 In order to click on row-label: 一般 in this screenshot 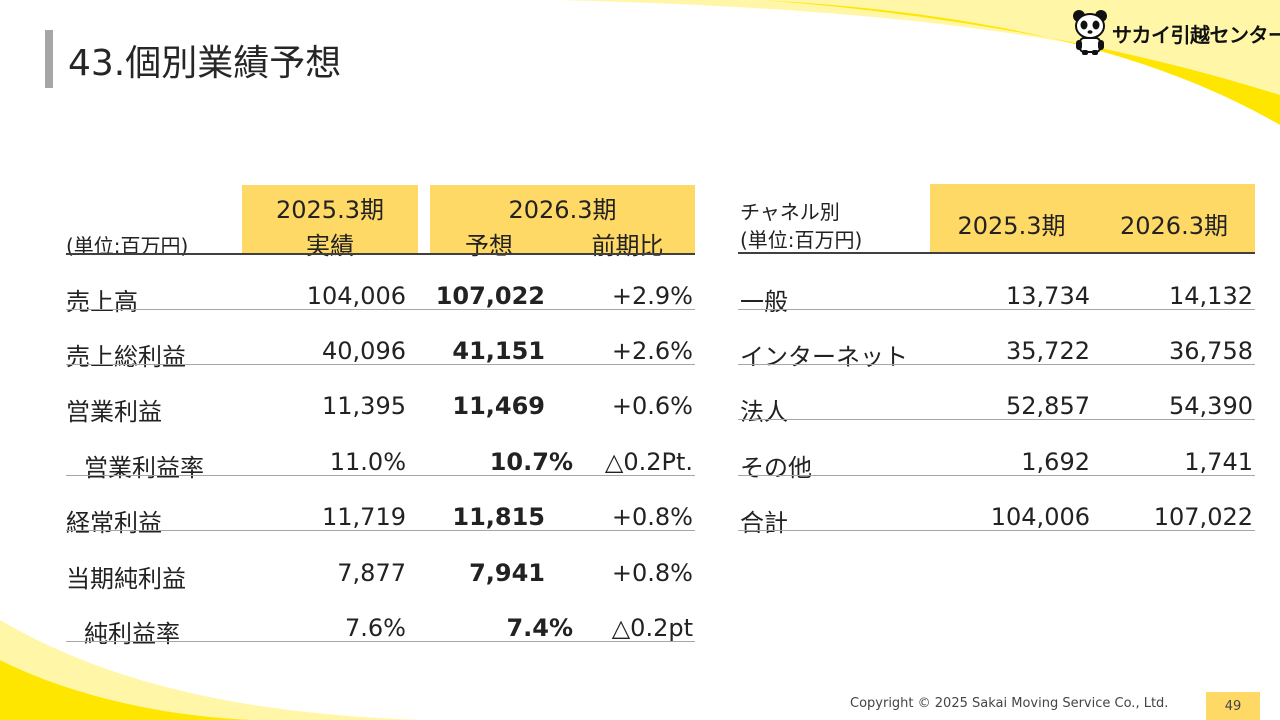, I will do `click(764, 302)`.